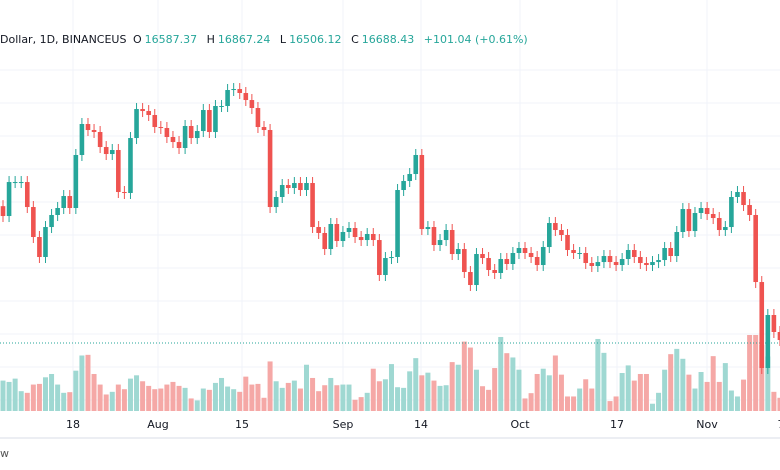  Describe the element at coordinates (73, 424) in the screenshot. I see `x-tick-label: 18` at that location.